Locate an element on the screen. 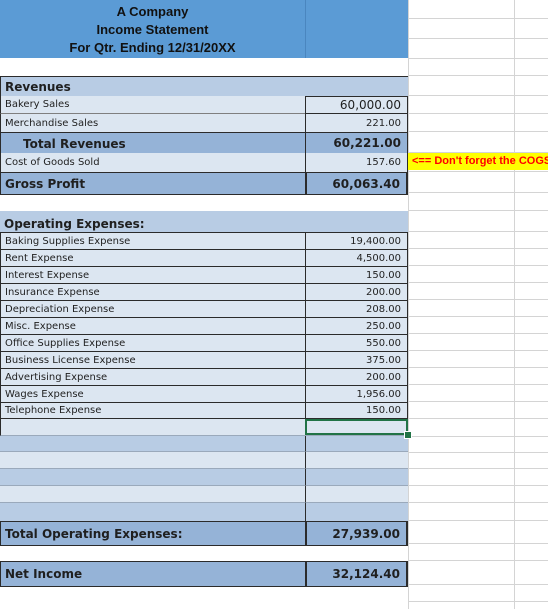  table-row: Depreciation Expense 208.00 is located at coordinates (204, 308).